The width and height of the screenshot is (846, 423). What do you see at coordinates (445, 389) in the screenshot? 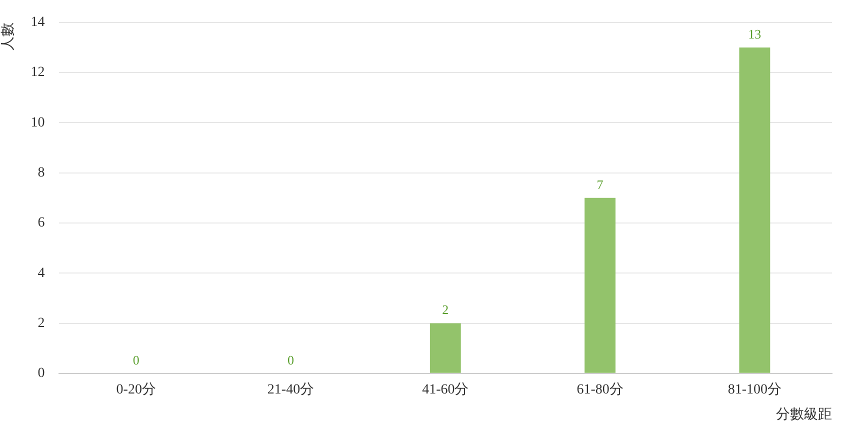
I see `x-tick-label: 41-60分` at bounding box center [445, 389].